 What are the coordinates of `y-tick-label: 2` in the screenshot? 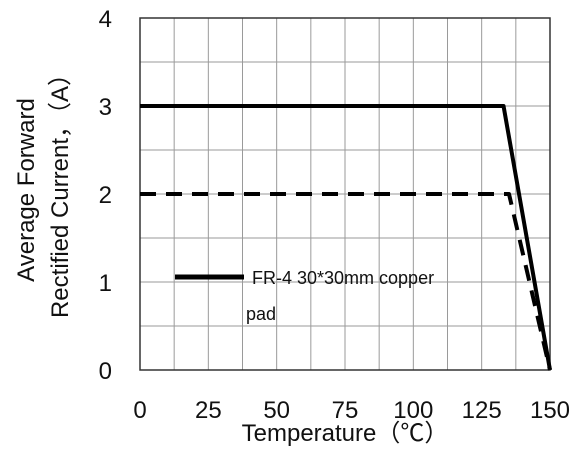 It's located at (105, 195).